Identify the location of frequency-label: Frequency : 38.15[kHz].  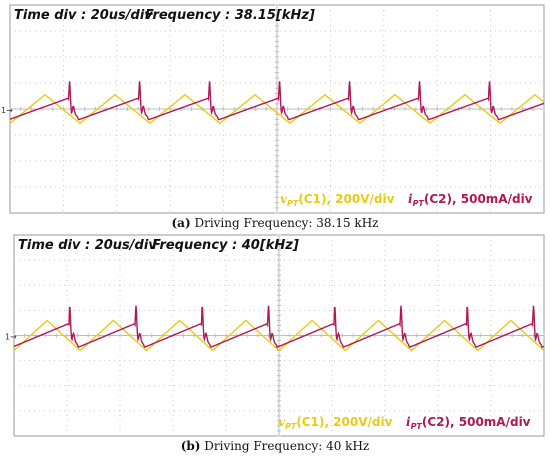
(230, 15).